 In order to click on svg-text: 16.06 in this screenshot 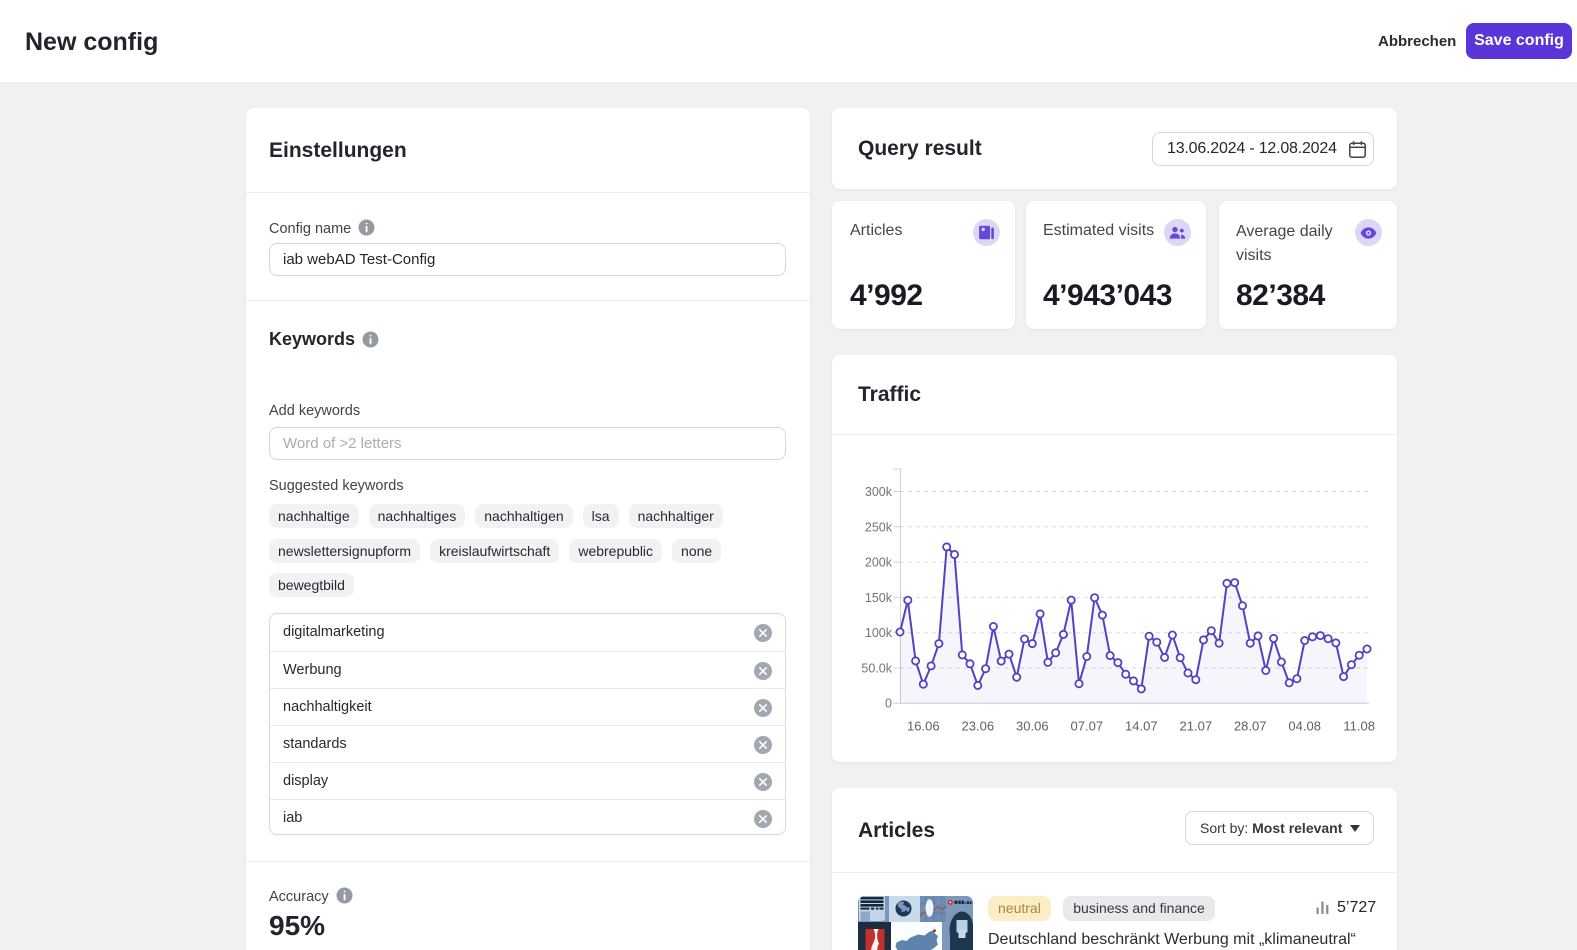, I will do `click(923, 726)`.